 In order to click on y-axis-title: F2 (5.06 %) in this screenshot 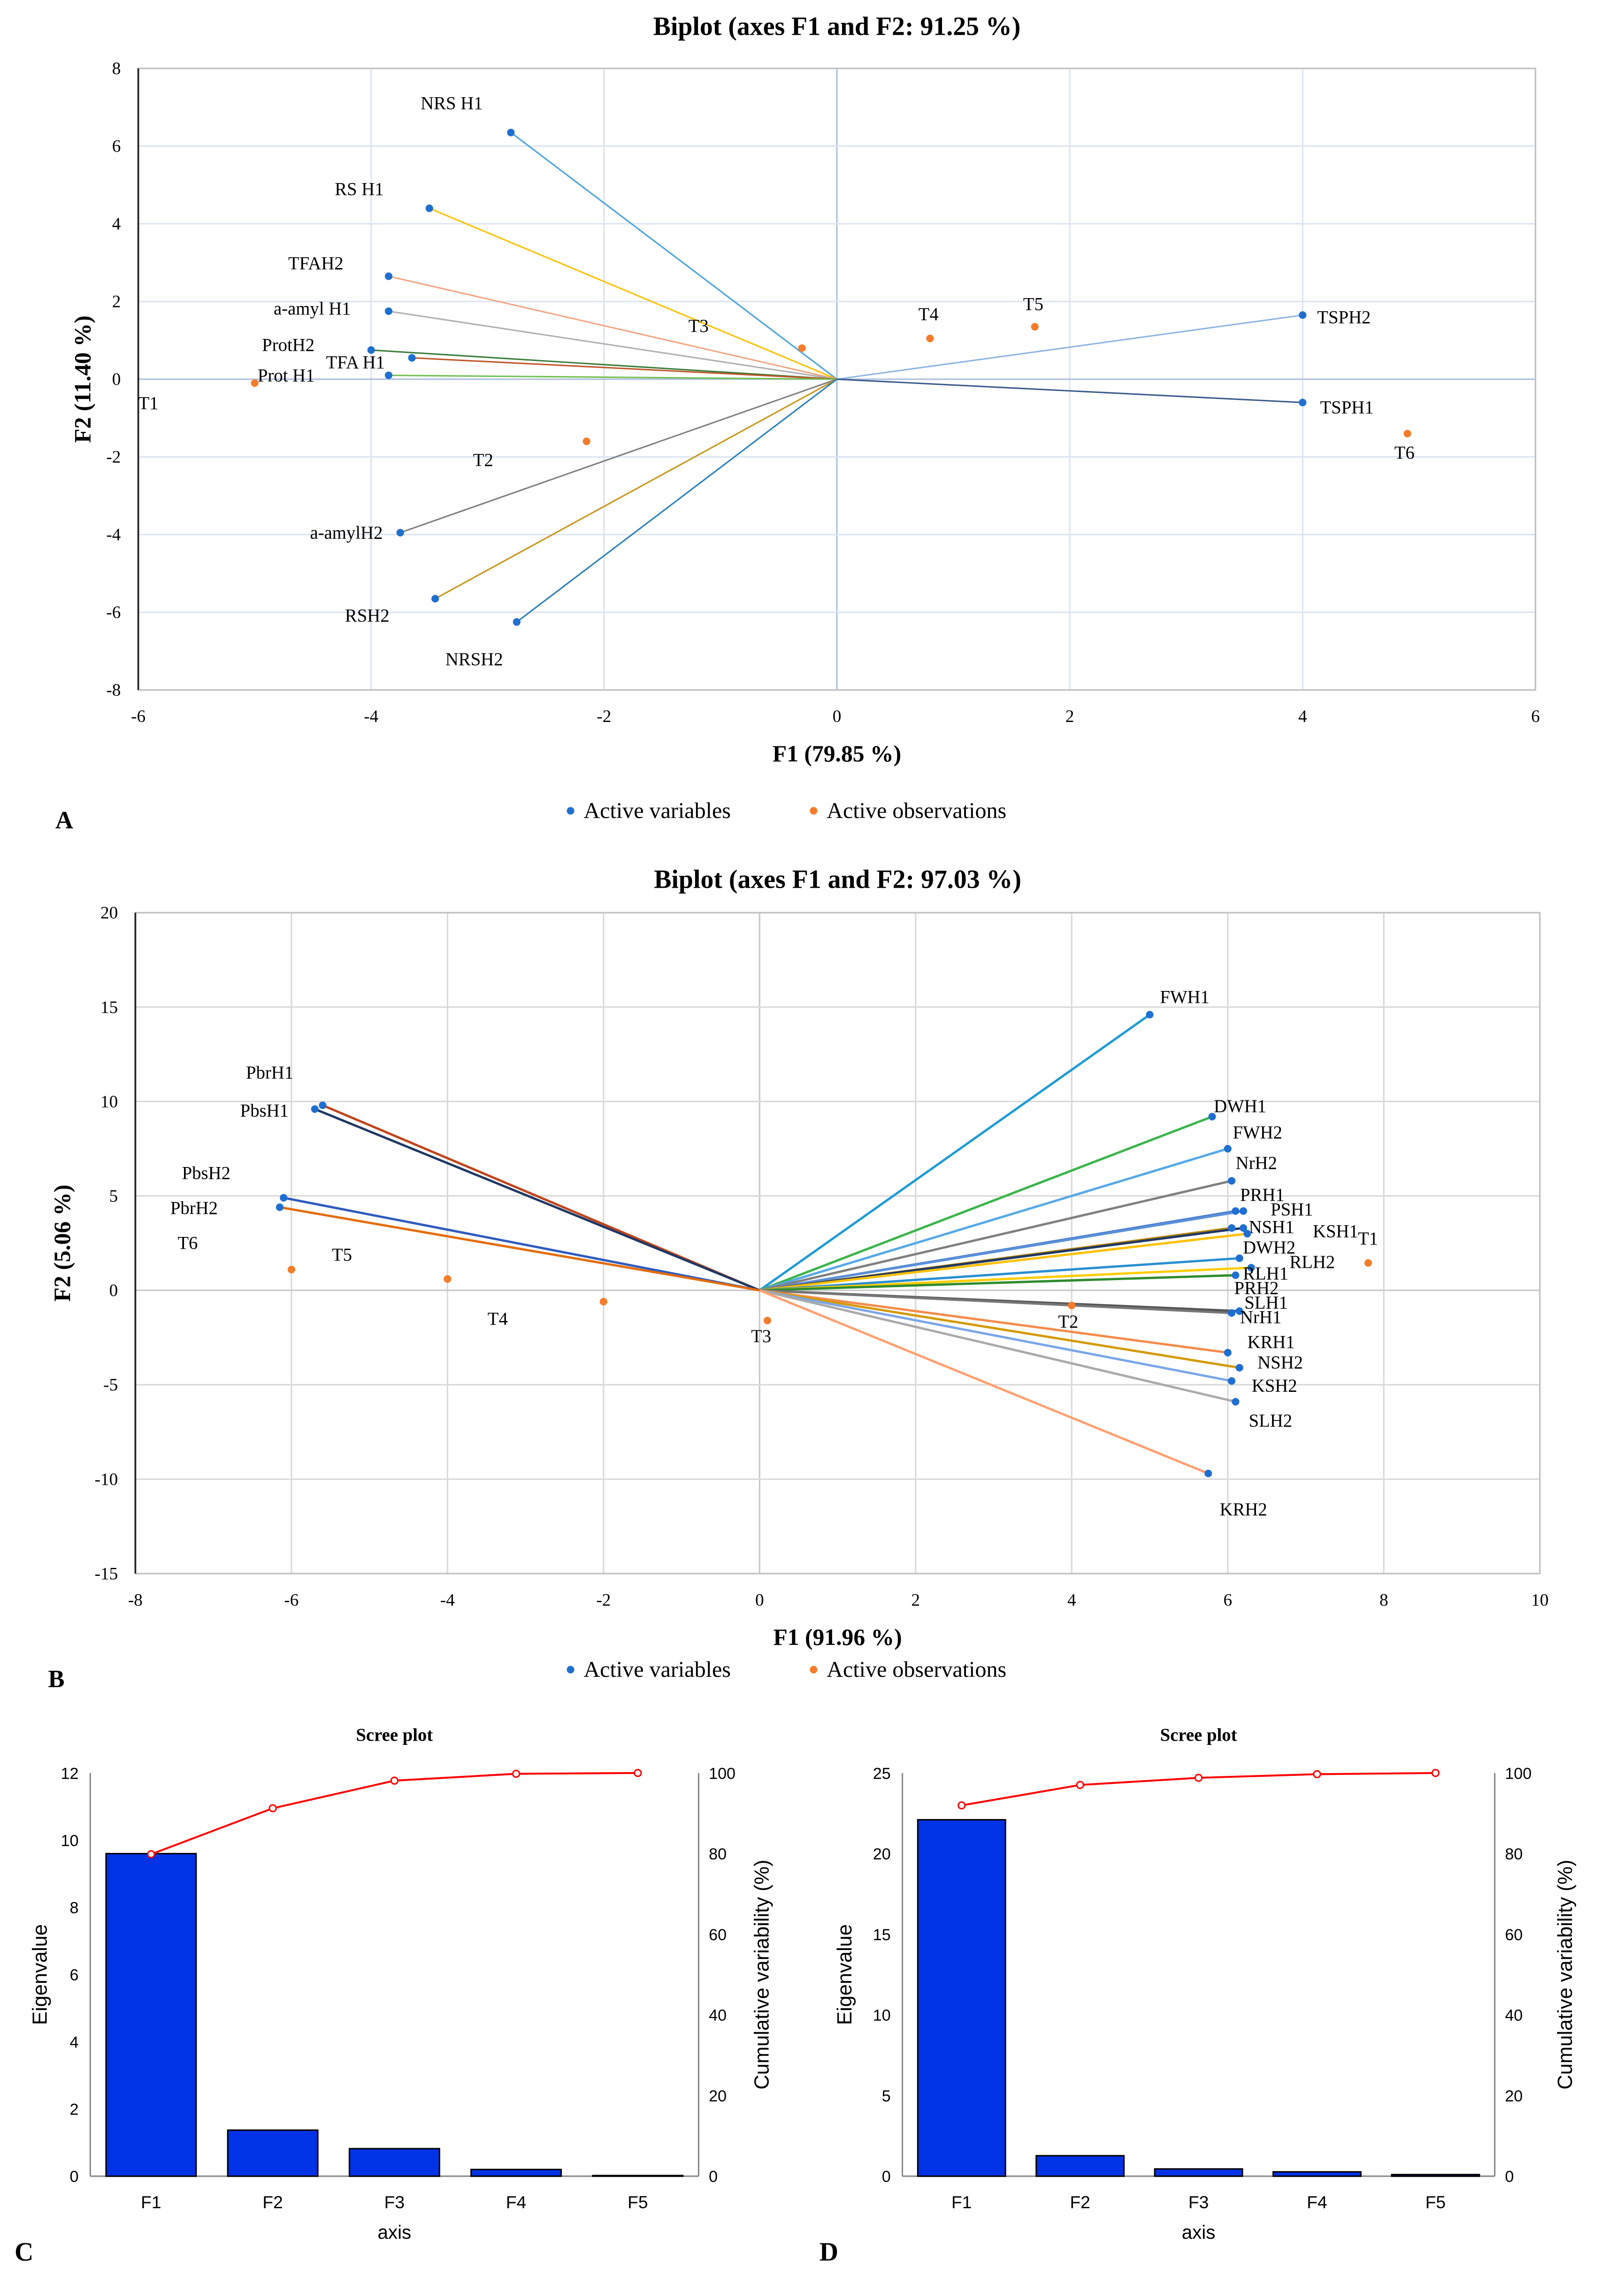, I will do `click(62, 1242)`.